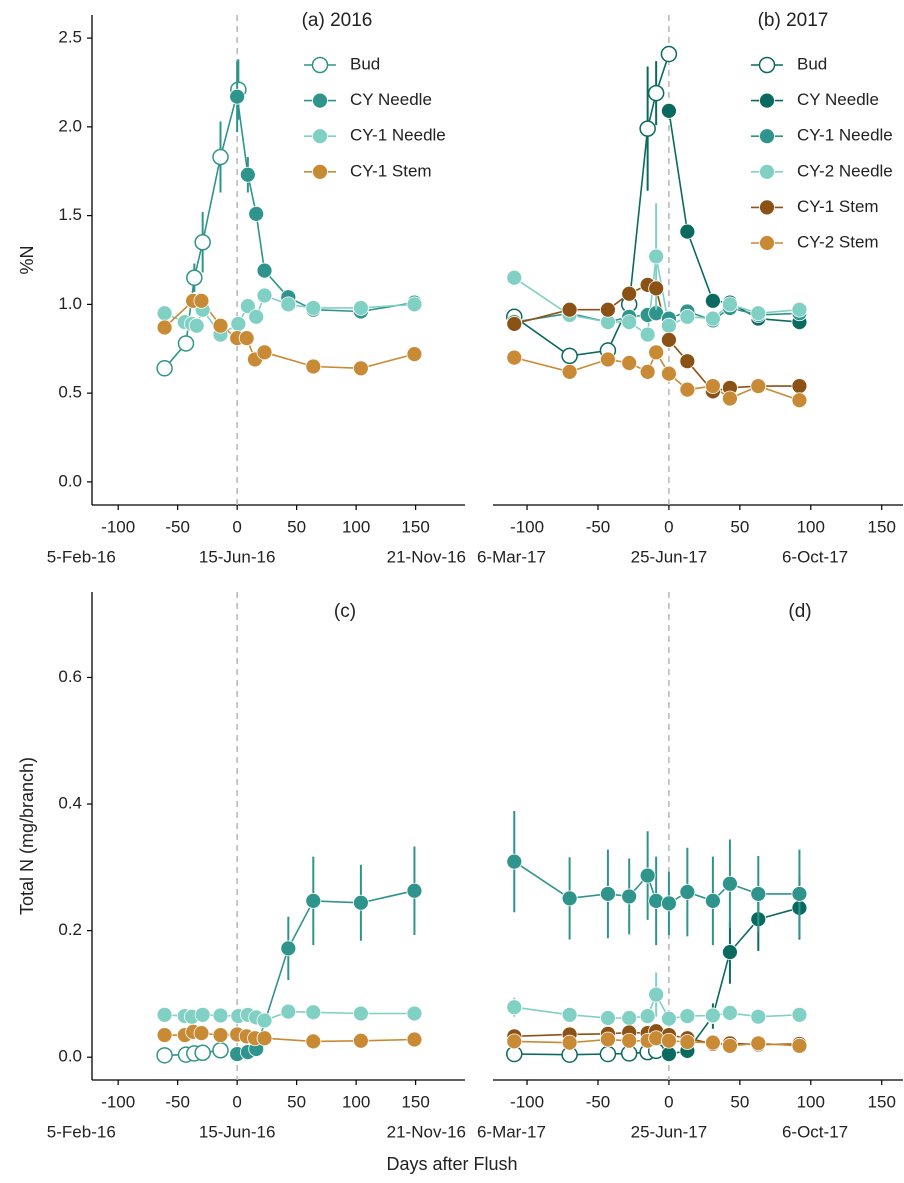 This screenshot has height=1183, width=904. I want to click on panel-title: (c), so click(345, 611).